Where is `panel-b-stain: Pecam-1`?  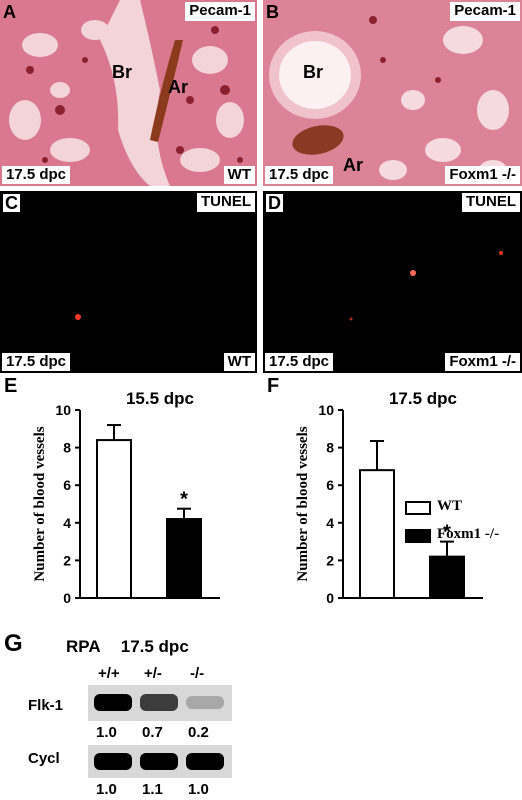
panel-b-stain: Pecam-1 is located at coordinates (485, 11).